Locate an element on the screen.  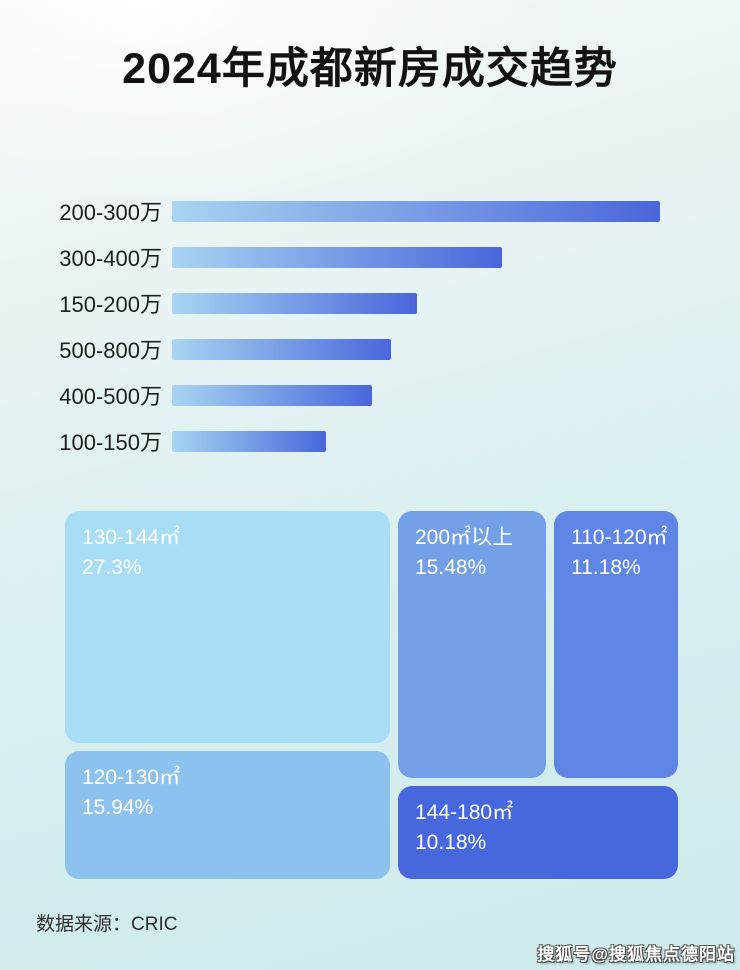
bar-category-label: 150-200万 is located at coordinates (110, 304).